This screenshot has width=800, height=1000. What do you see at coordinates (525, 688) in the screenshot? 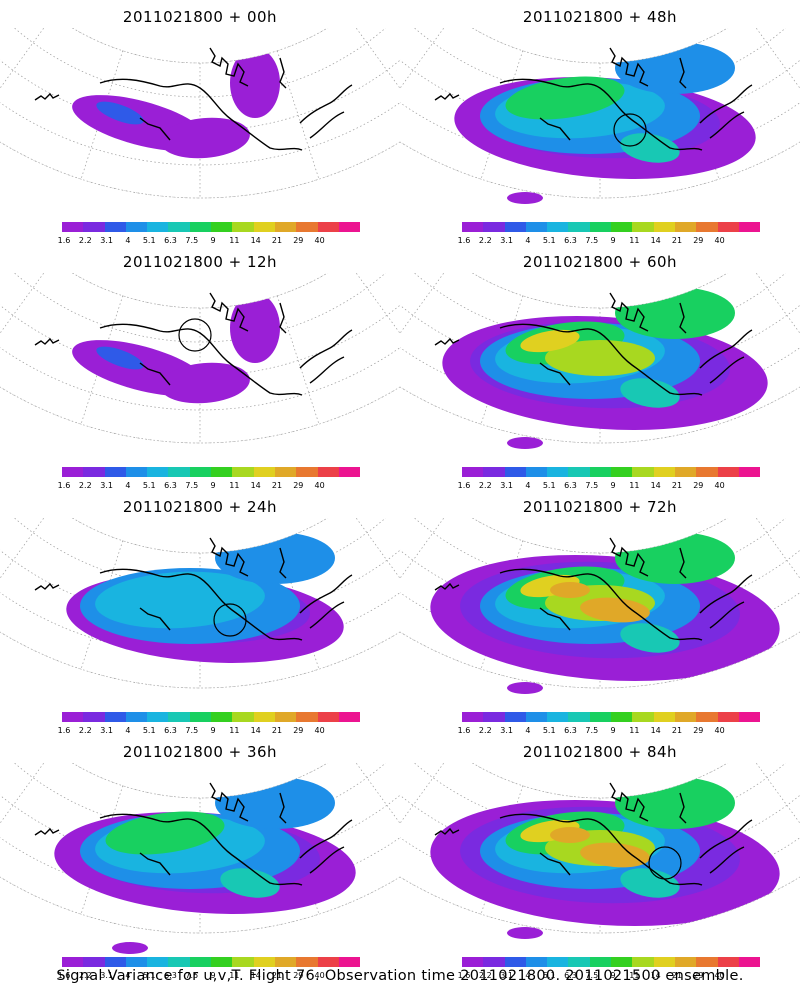
I see `variance-patch` at bounding box center [525, 688].